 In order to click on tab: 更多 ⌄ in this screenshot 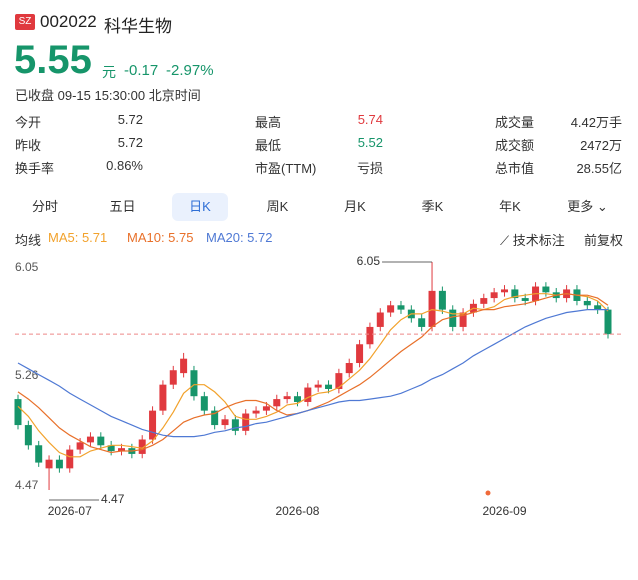, I will do `click(587, 206)`.